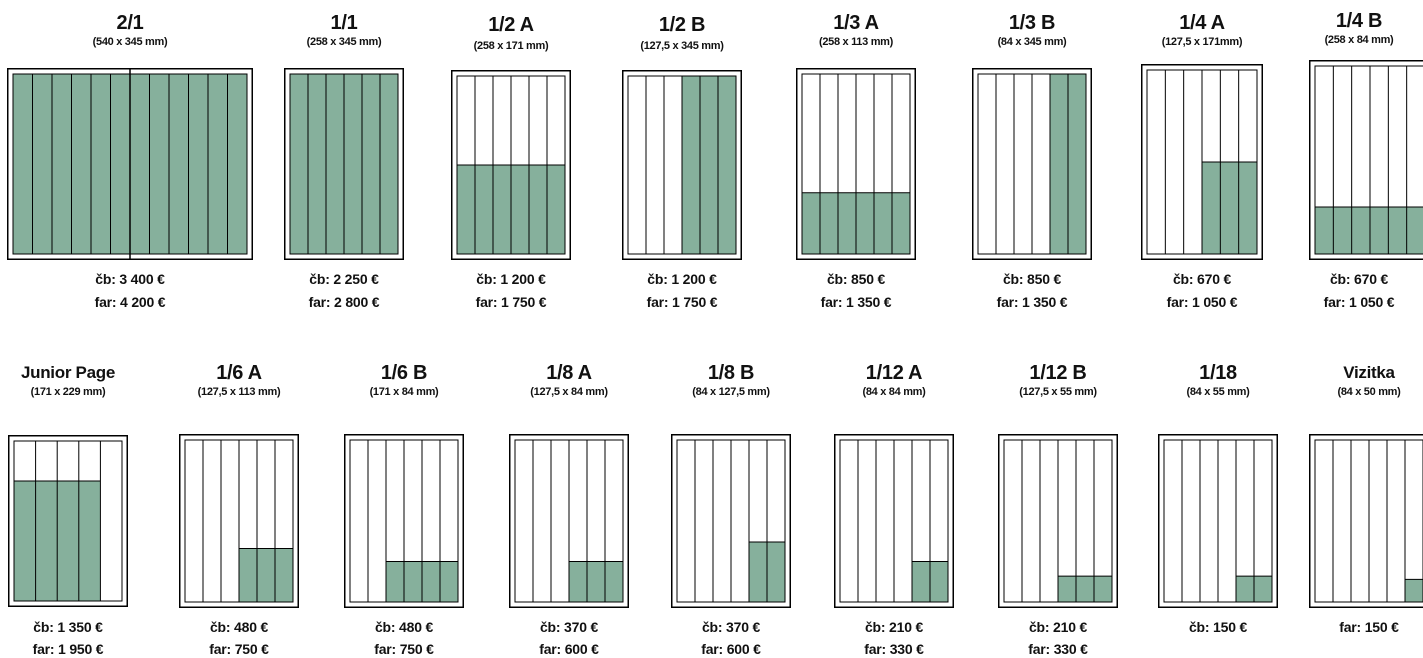  Describe the element at coordinates (894, 373) in the screenshot. I see `ad-title: 1/12 A` at that location.